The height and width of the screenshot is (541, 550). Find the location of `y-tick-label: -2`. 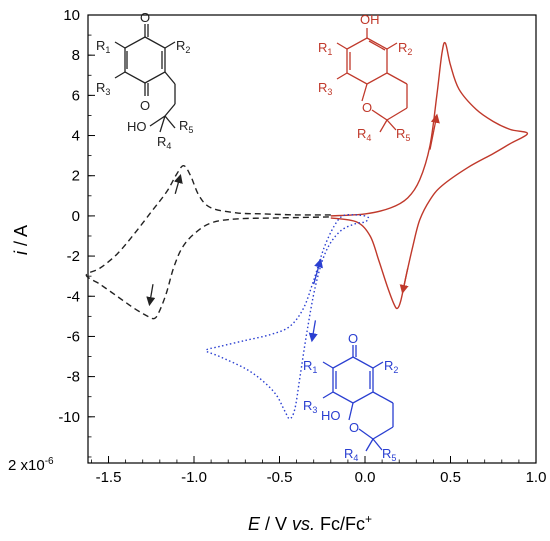

y-tick-label: -2 is located at coordinates (73, 256).